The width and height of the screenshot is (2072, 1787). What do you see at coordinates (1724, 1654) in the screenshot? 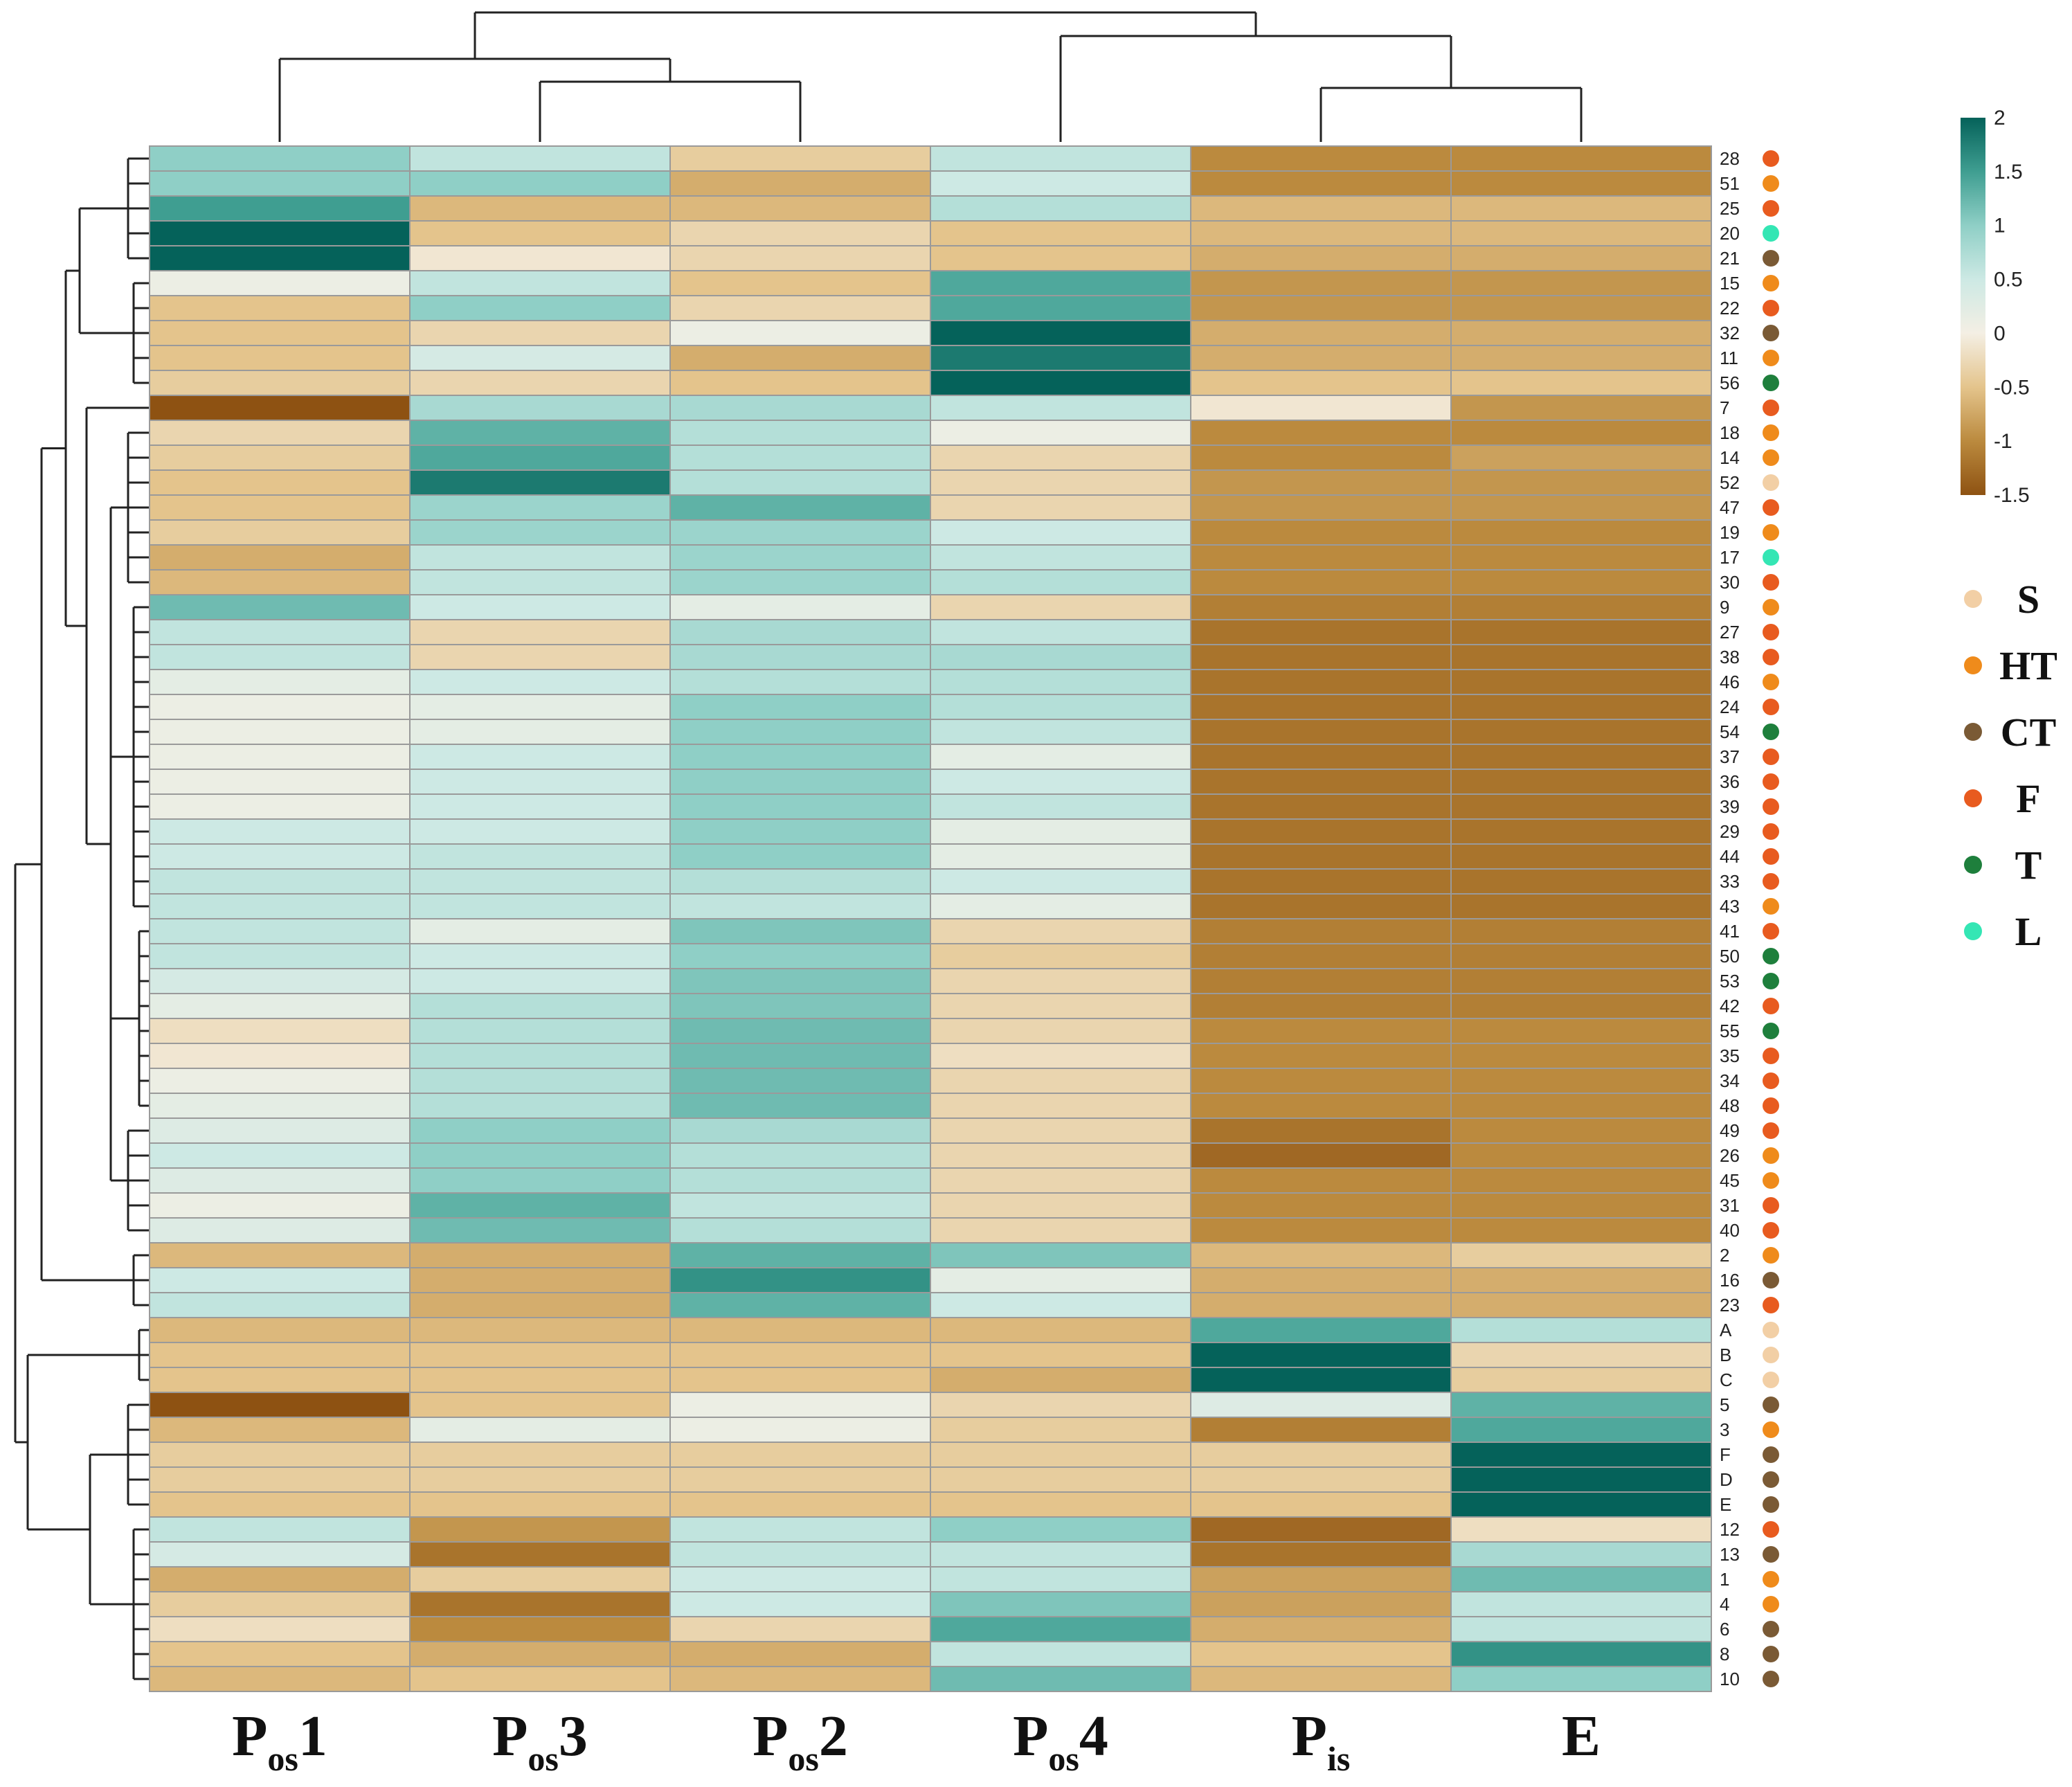
I see `row-label: 8` at bounding box center [1724, 1654].